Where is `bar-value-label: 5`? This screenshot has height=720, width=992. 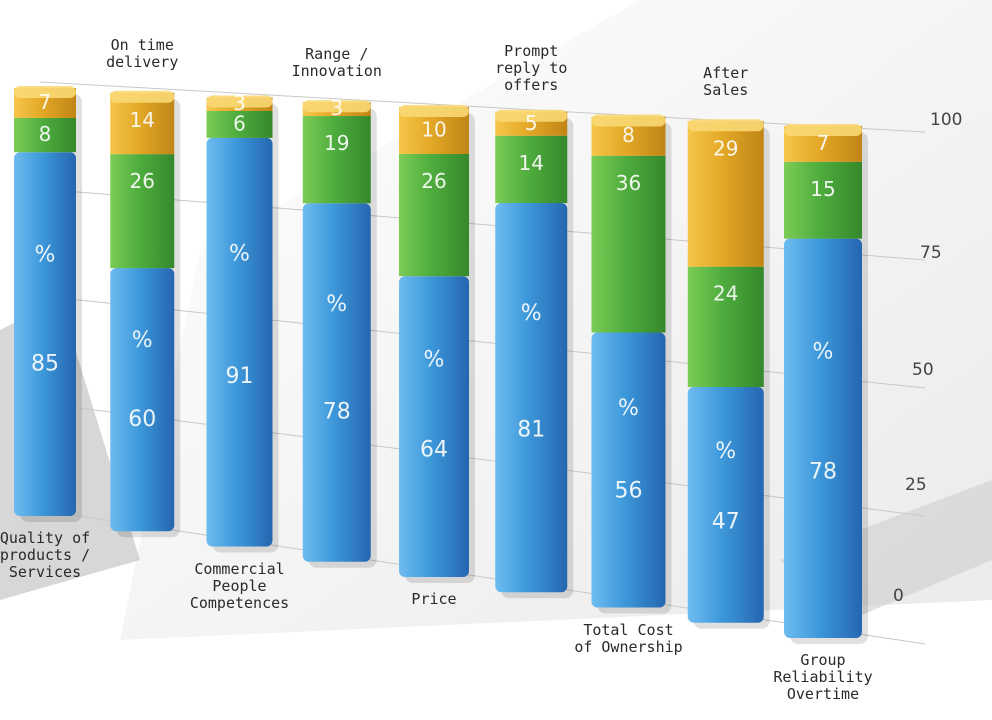
bar-value-label: 5 is located at coordinates (531, 123).